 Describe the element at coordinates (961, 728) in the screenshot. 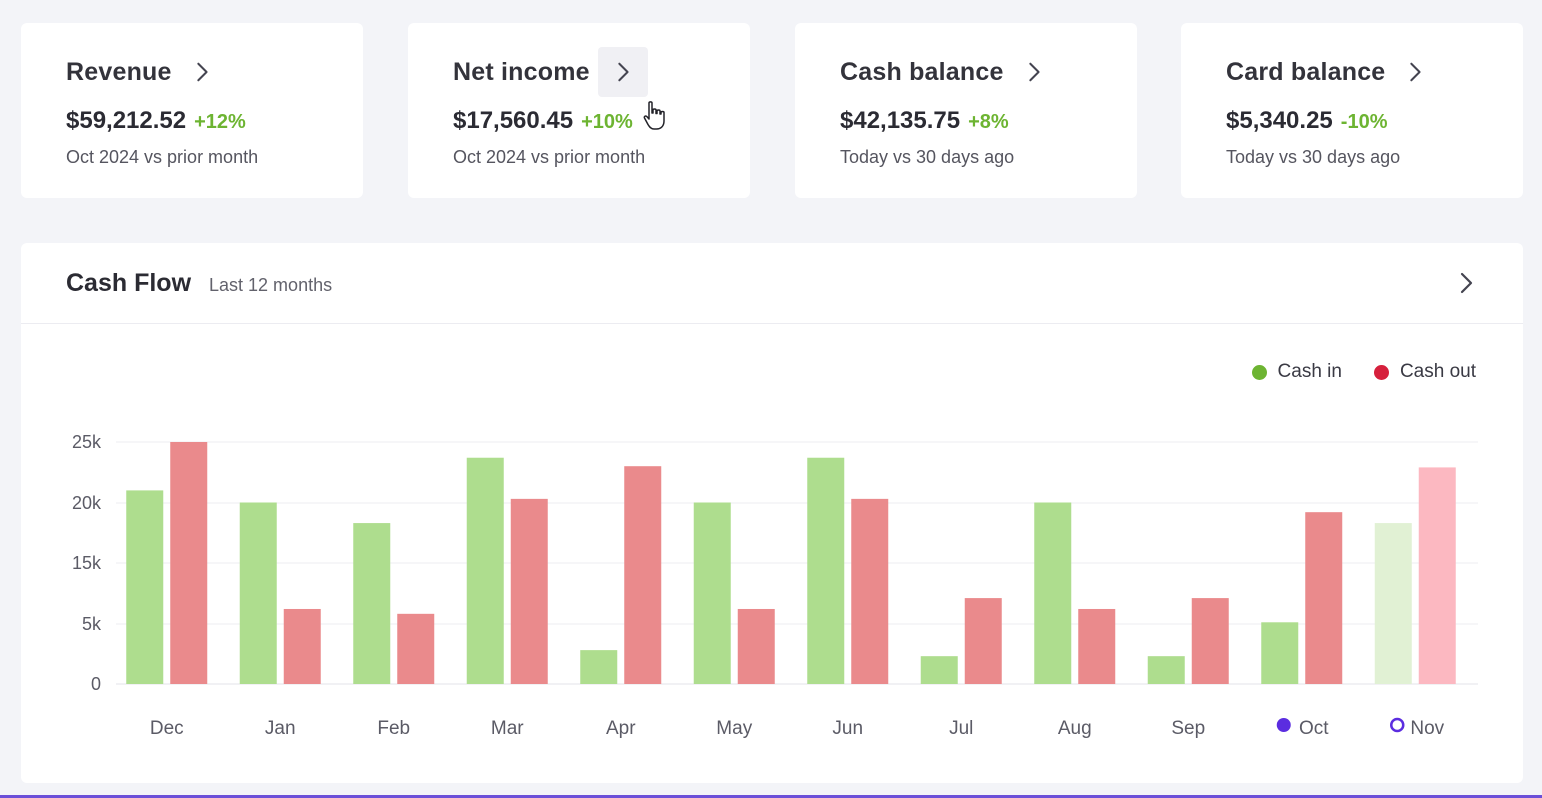

I see `x-tick-label: Jul` at that location.